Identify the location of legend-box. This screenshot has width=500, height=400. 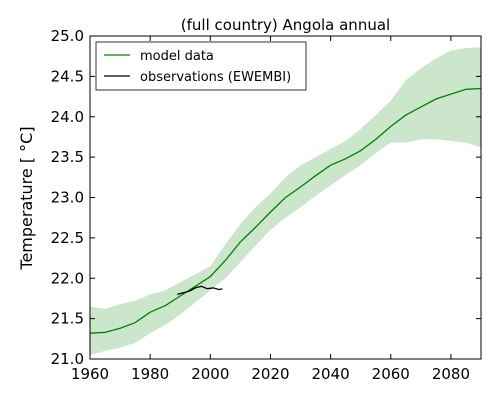
(201, 66).